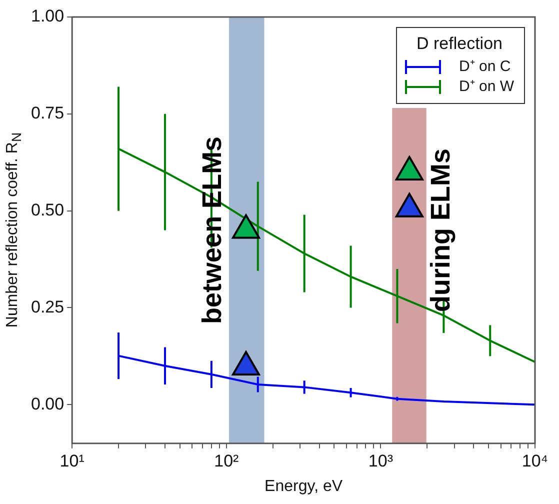 This screenshot has height=504, width=559. Describe the element at coordinates (535, 460) in the screenshot. I see `x-tick-label: 10⁴` at that location.